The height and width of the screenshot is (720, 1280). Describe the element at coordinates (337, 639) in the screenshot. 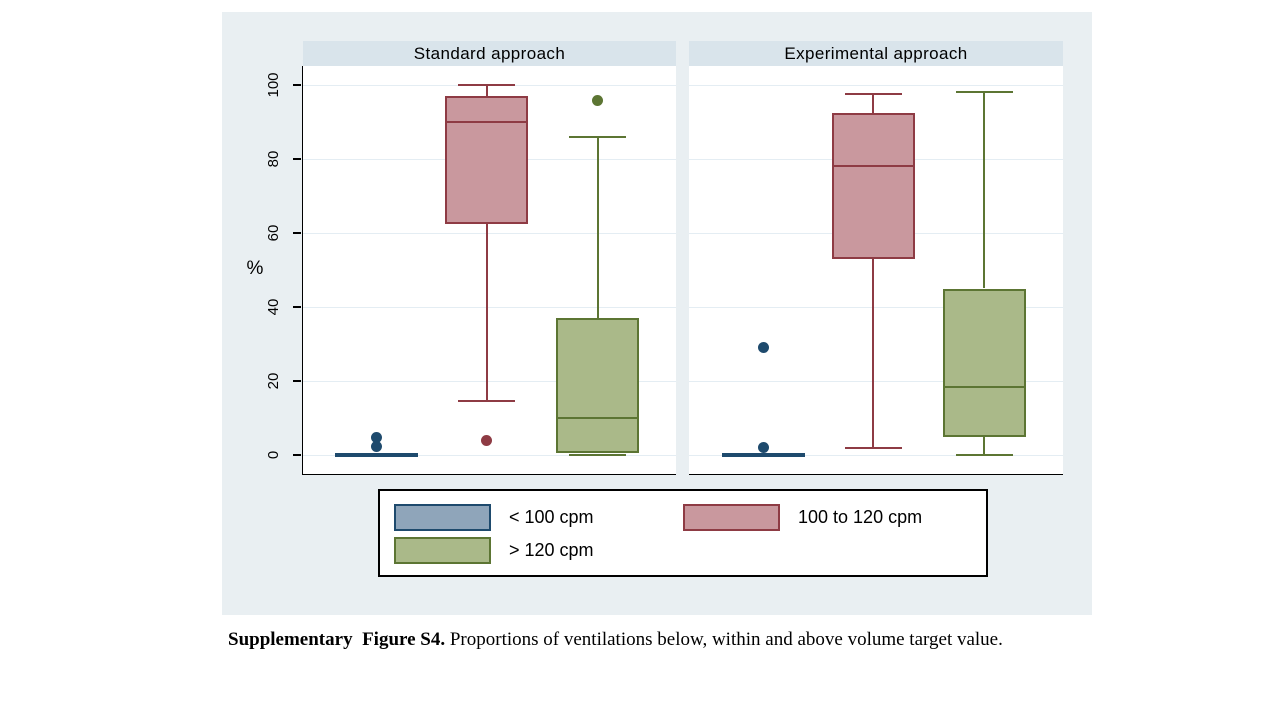

I see `caption-label: Supplementary Figure S4.` at that location.